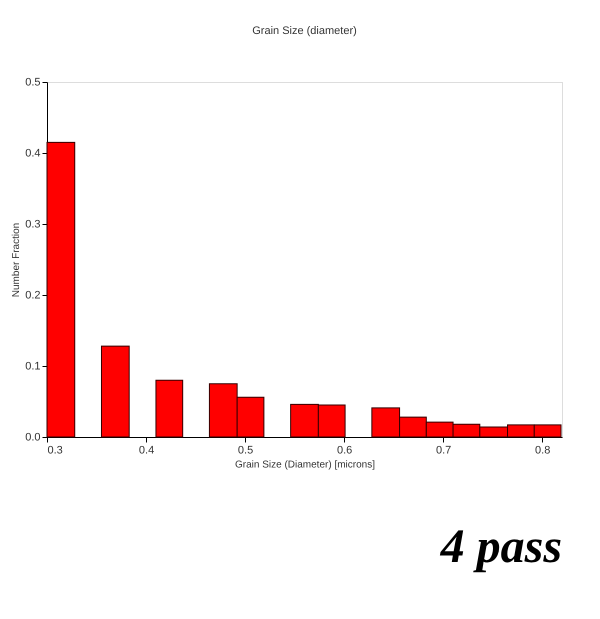 Image resolution: width=600 pixels, height=619 pixels. Describe the element at coordinates (32, 296) in the screenshot. I see `y-tick-label: 0.2` at that location.